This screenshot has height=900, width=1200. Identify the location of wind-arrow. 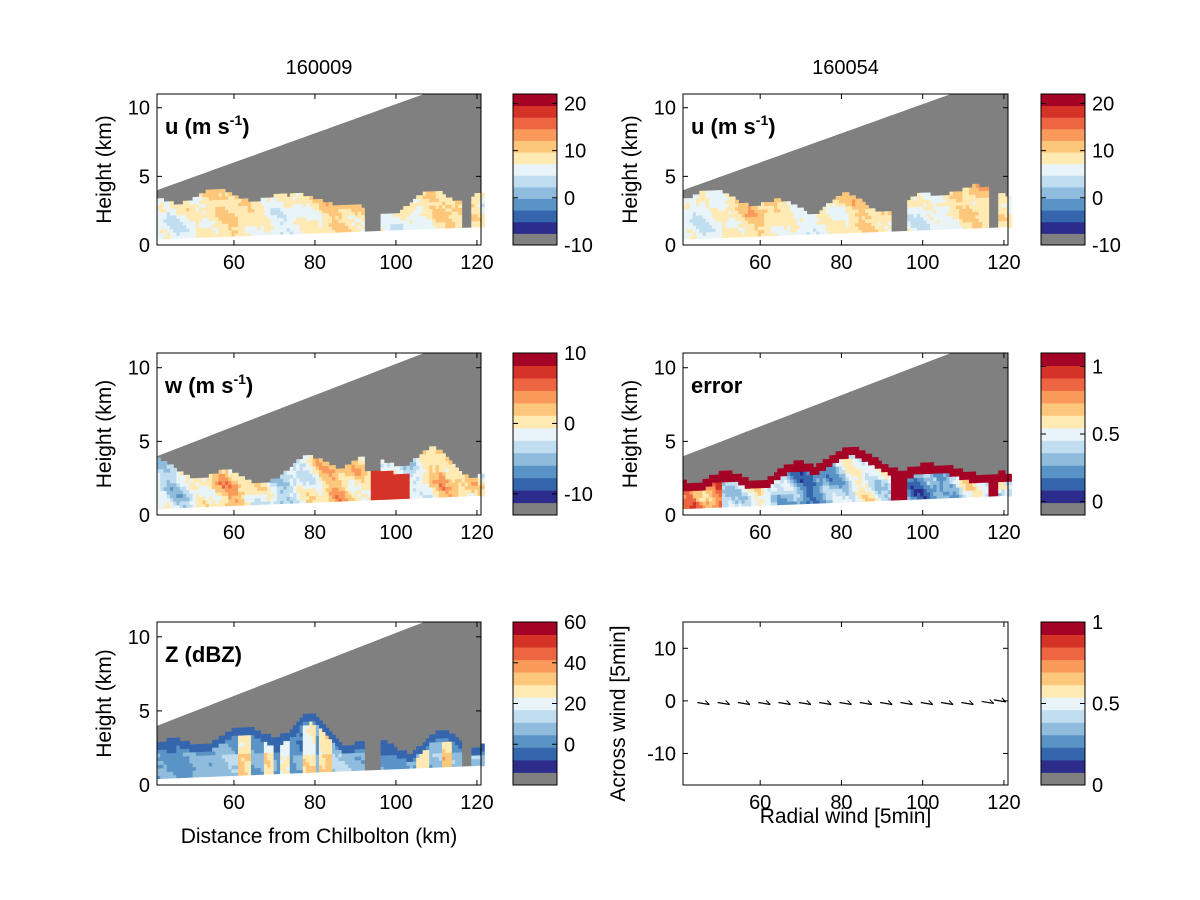
(764, 703).